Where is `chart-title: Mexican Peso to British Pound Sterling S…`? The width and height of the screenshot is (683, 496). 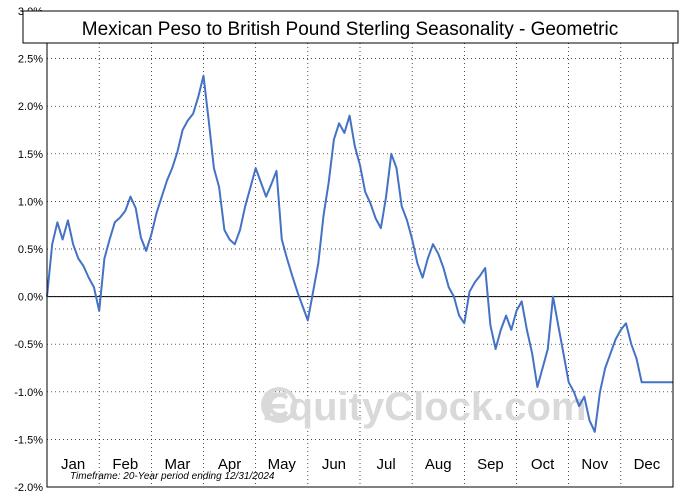 chart-title: Mexican Peso to British Pound Sterling S… is located at coordinates (350, 29).